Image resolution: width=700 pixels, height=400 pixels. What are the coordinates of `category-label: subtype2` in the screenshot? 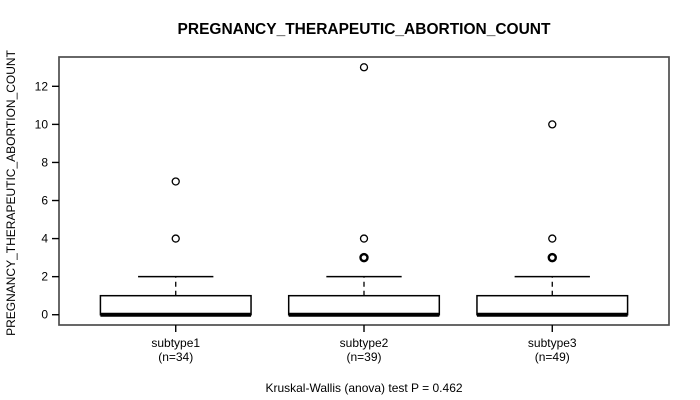 It's located at (364, 343).